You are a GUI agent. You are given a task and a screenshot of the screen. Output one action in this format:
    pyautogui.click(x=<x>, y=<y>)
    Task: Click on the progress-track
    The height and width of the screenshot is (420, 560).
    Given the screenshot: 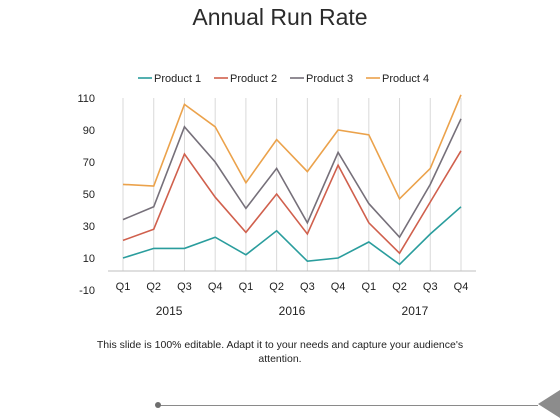 What is the action you would take?
    pyautogui.click(x=348, y=405)
    